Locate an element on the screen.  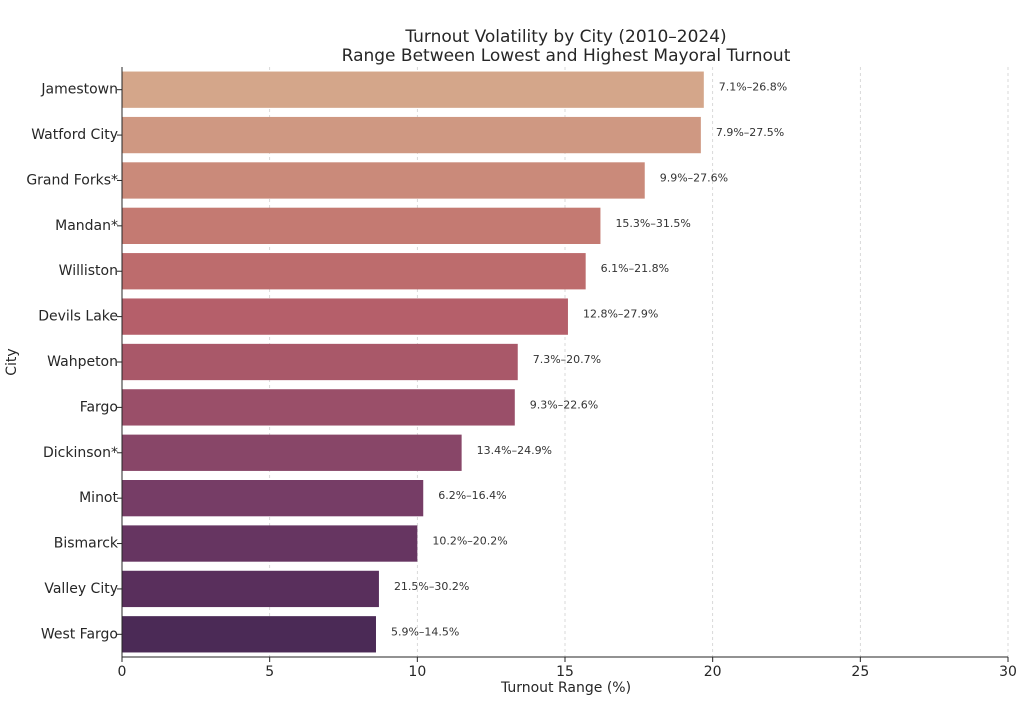
bar-data-label: 7.3%–20.7% is located at coordinates (567, 359).